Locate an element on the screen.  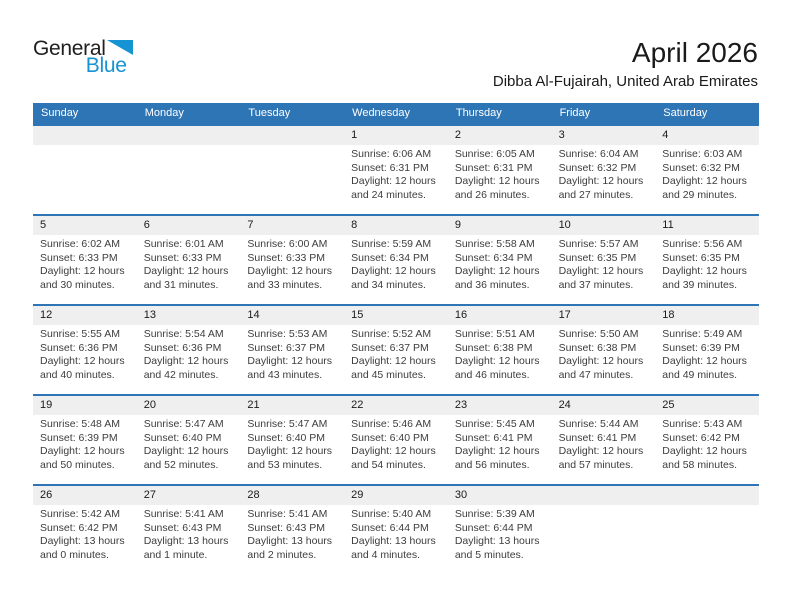
day-info-line: Sunset: 6:41 PM is located at coordinates (493, 437).